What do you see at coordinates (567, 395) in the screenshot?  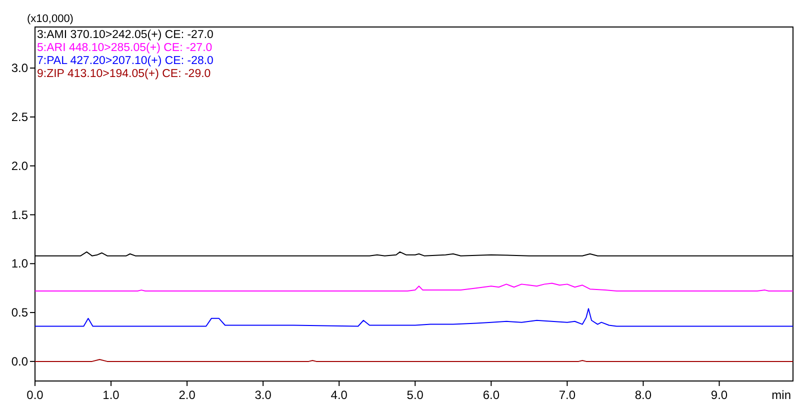 I see `x-tick-label: 7.0` at bounding box center [567, 395].